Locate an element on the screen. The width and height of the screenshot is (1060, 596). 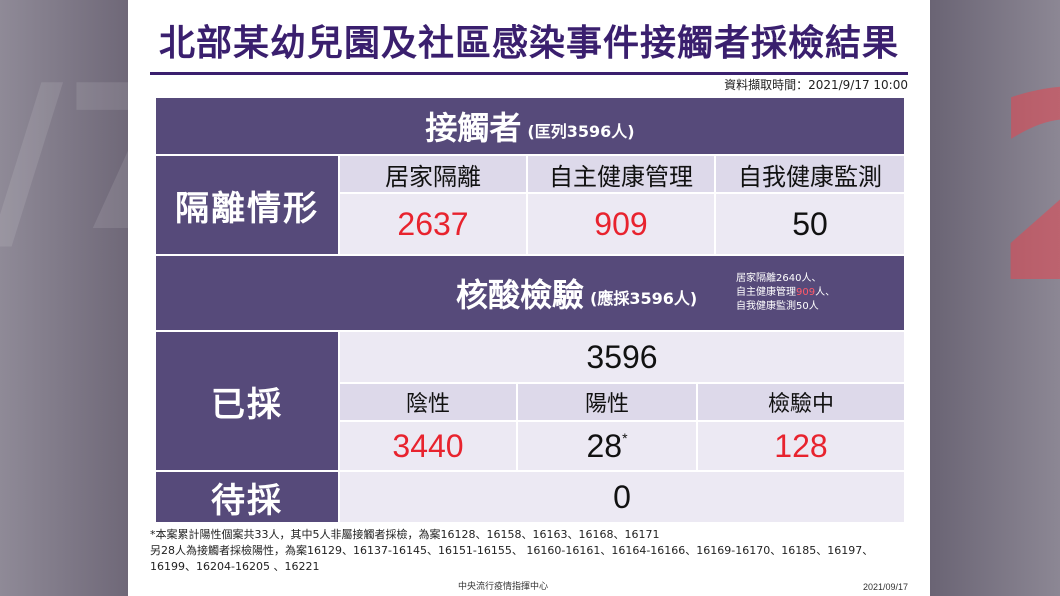
pcr-note-line-1: 居家隔離2640人、 is located at coordinates (779, 278).